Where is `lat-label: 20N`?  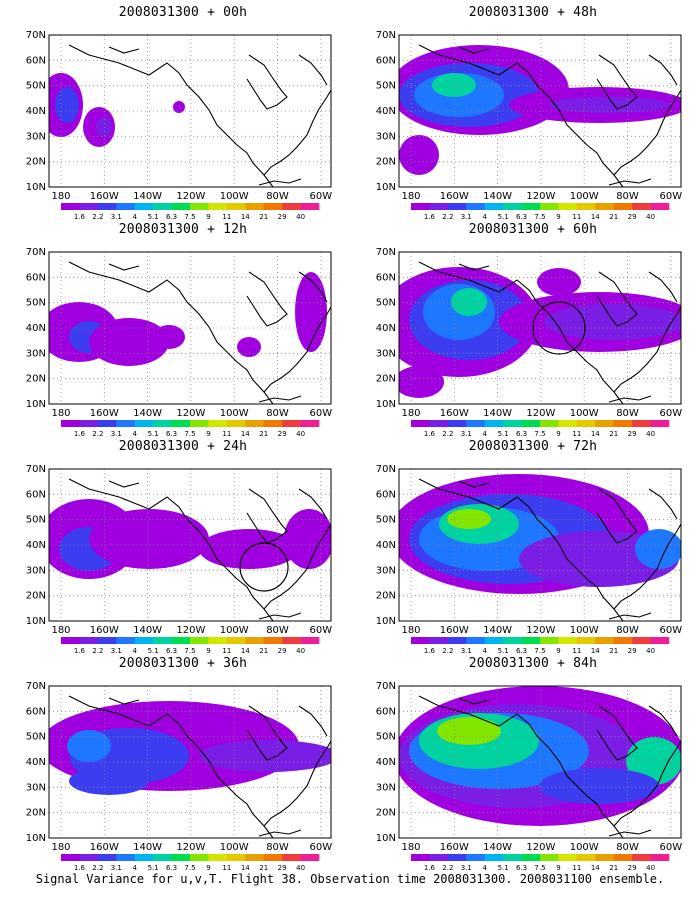
lat-label: 20N is located at coordinates (36, 813).